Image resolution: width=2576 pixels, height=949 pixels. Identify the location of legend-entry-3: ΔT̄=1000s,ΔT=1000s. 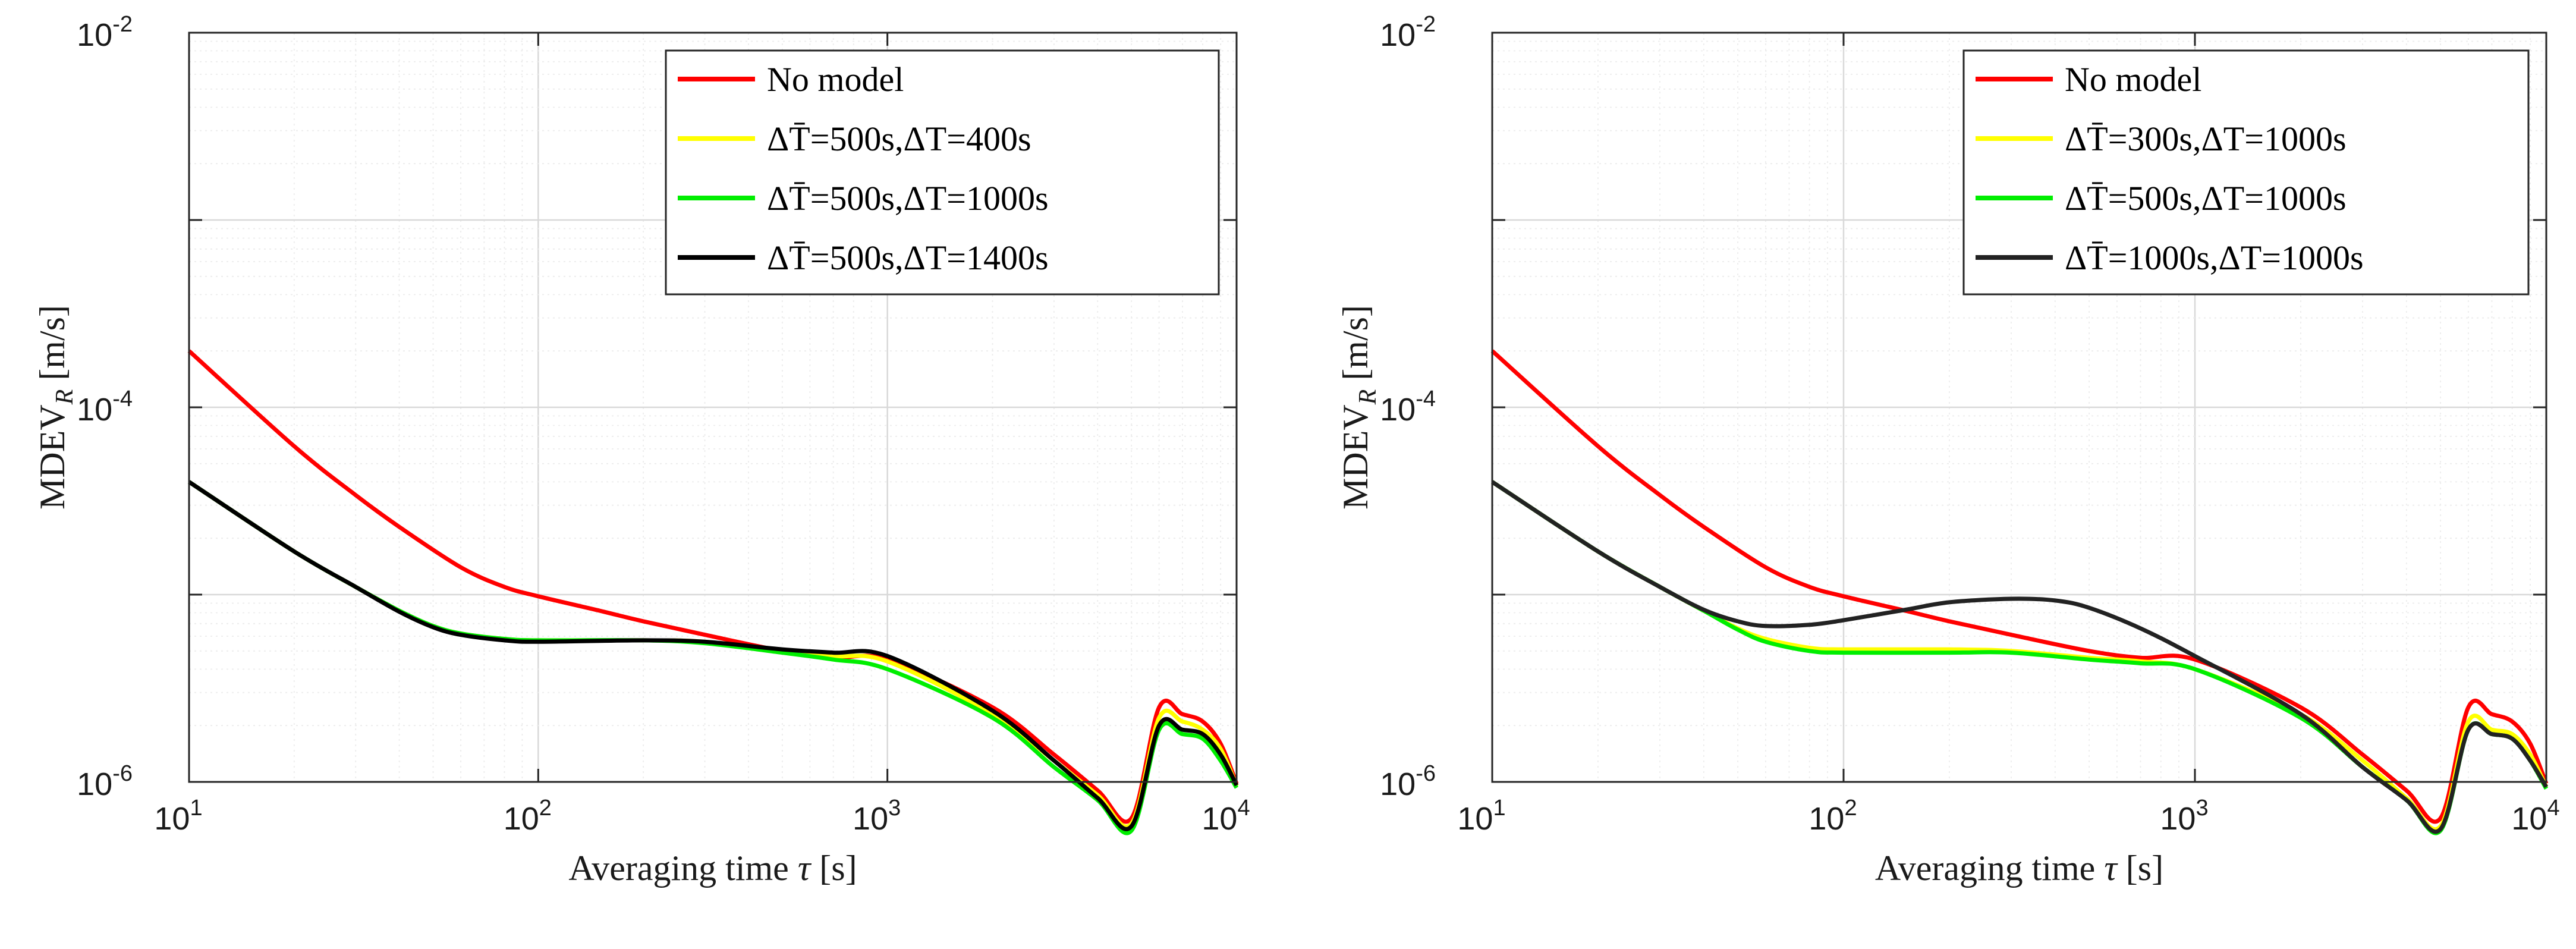
(2214, 257).